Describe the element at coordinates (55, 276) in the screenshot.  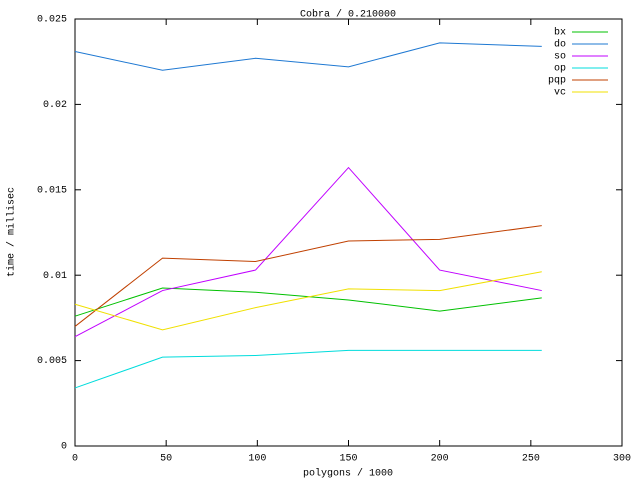
I see `y-tick-label: 0.01` at that location.